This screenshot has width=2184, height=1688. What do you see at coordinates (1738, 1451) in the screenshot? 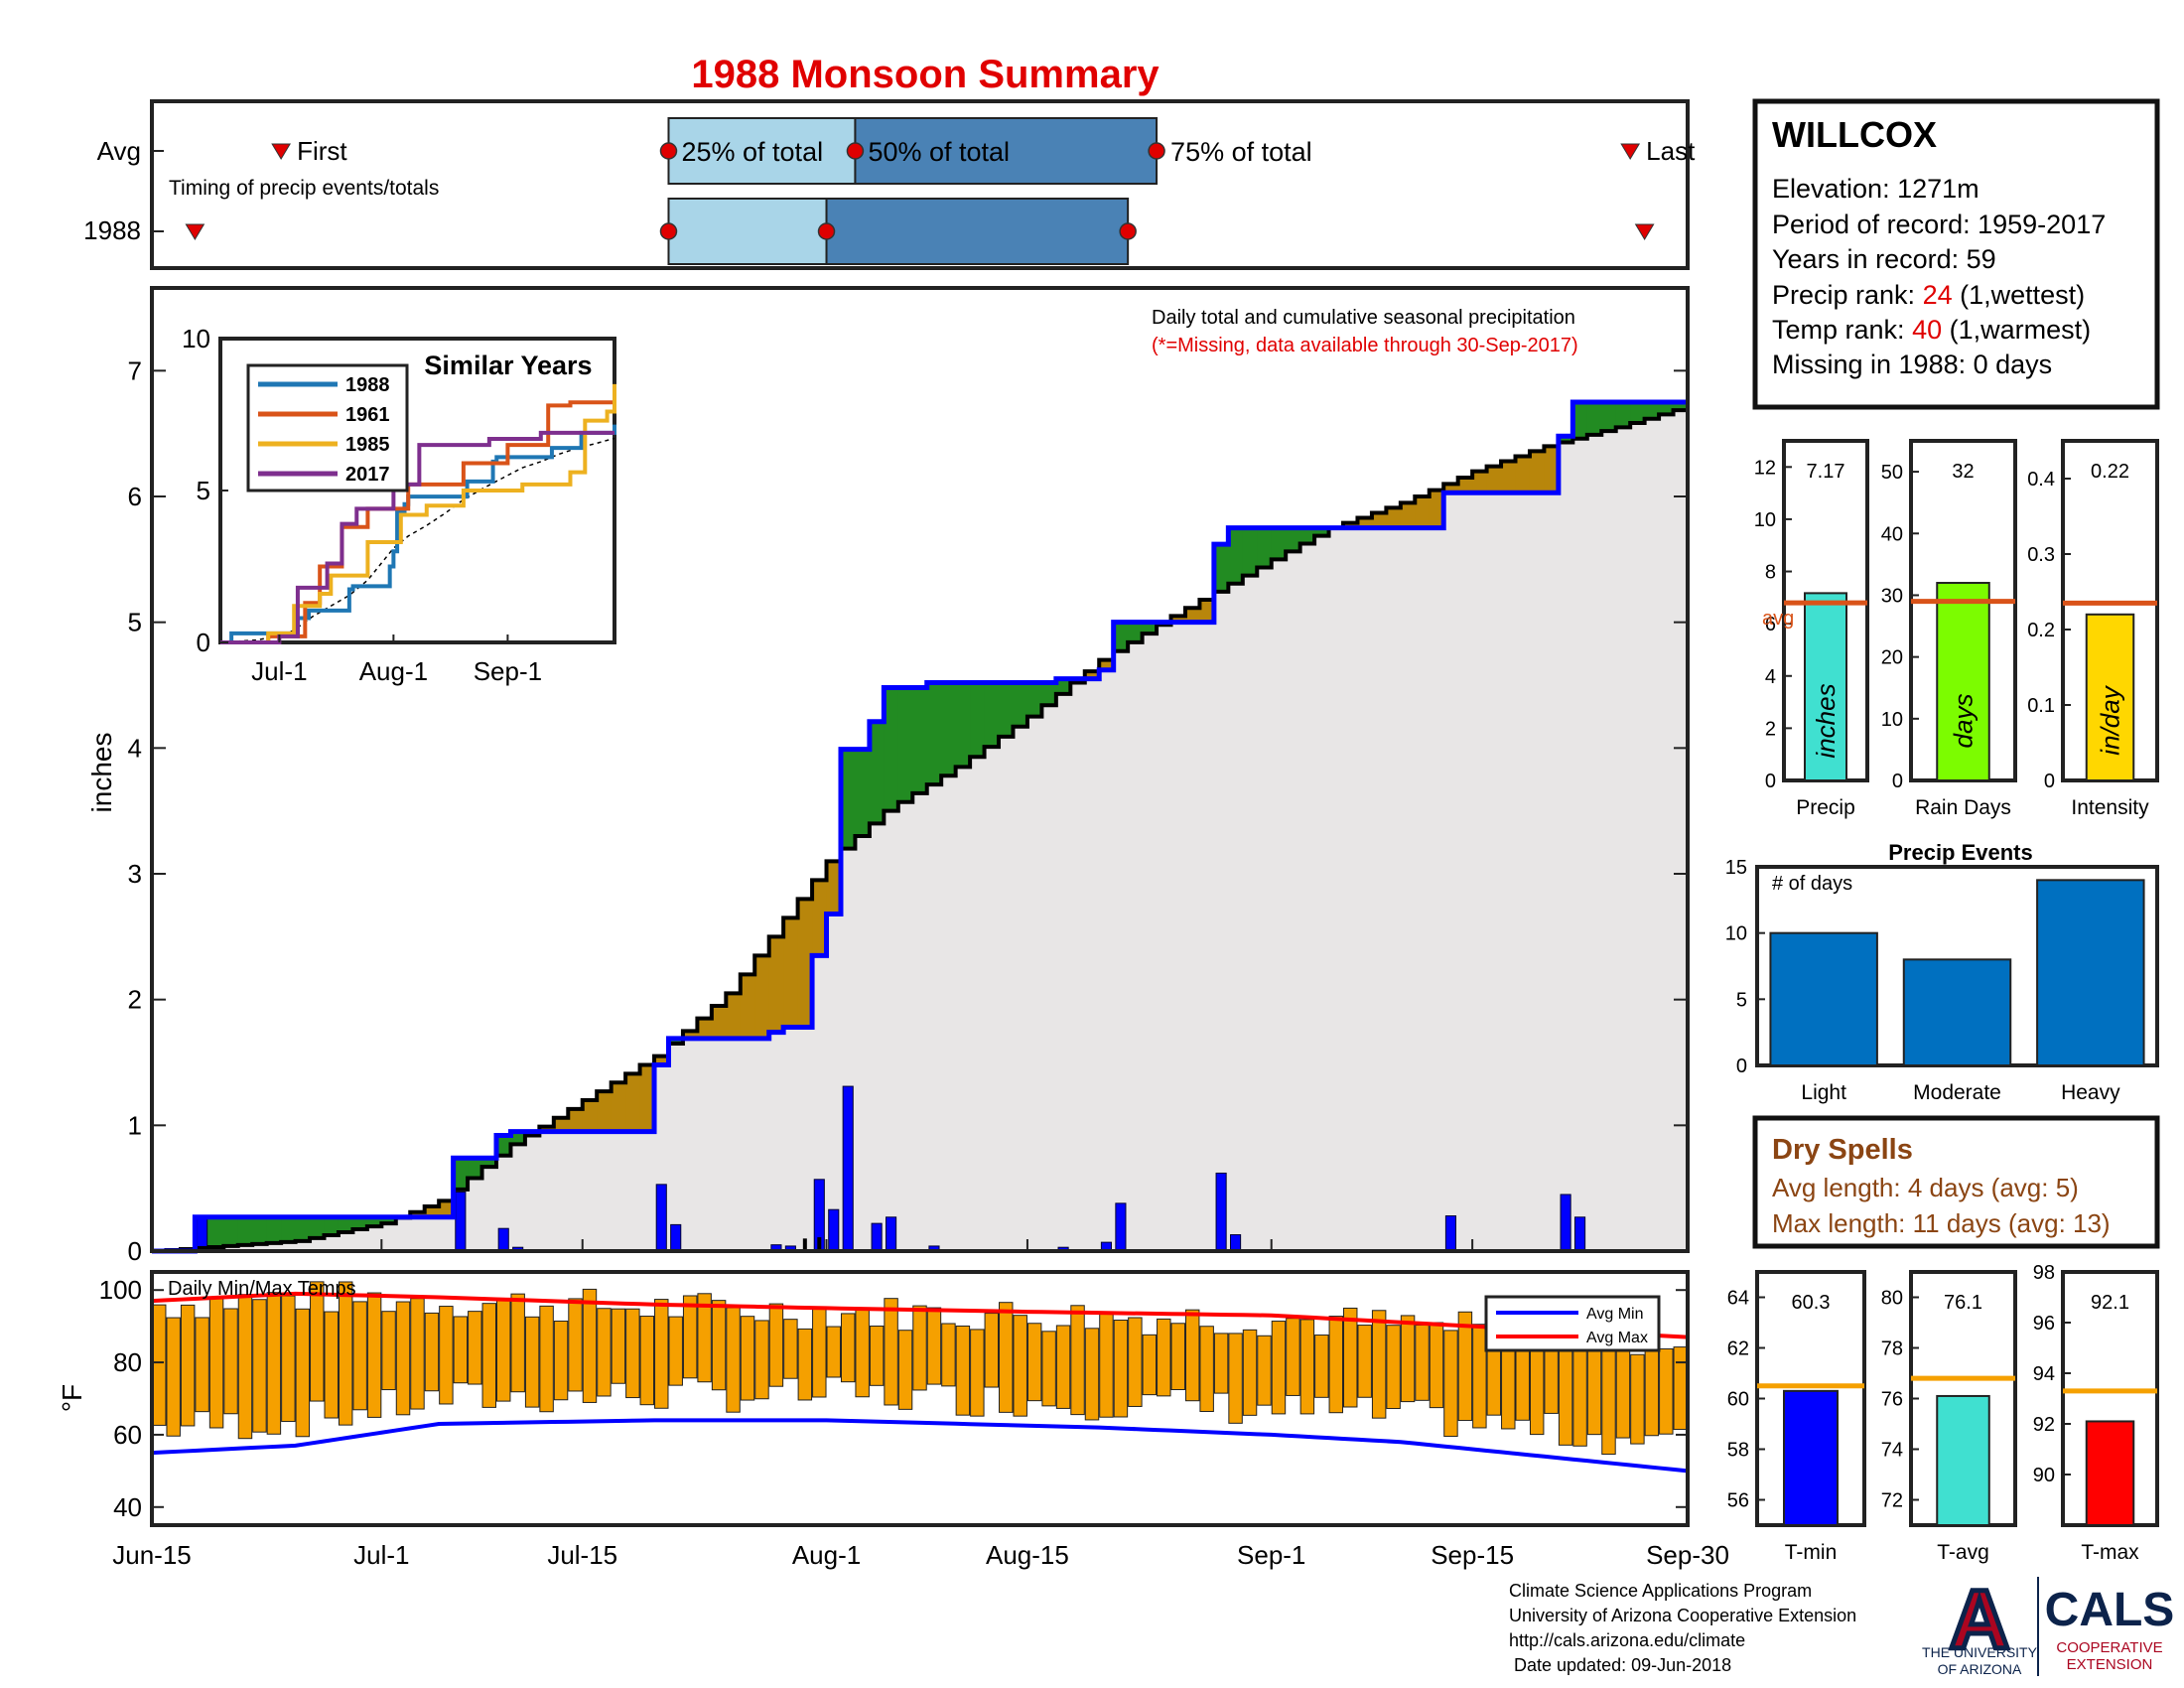
I see `small-bar-y-tick-label: 58` at bounding box center [1738, 1451].